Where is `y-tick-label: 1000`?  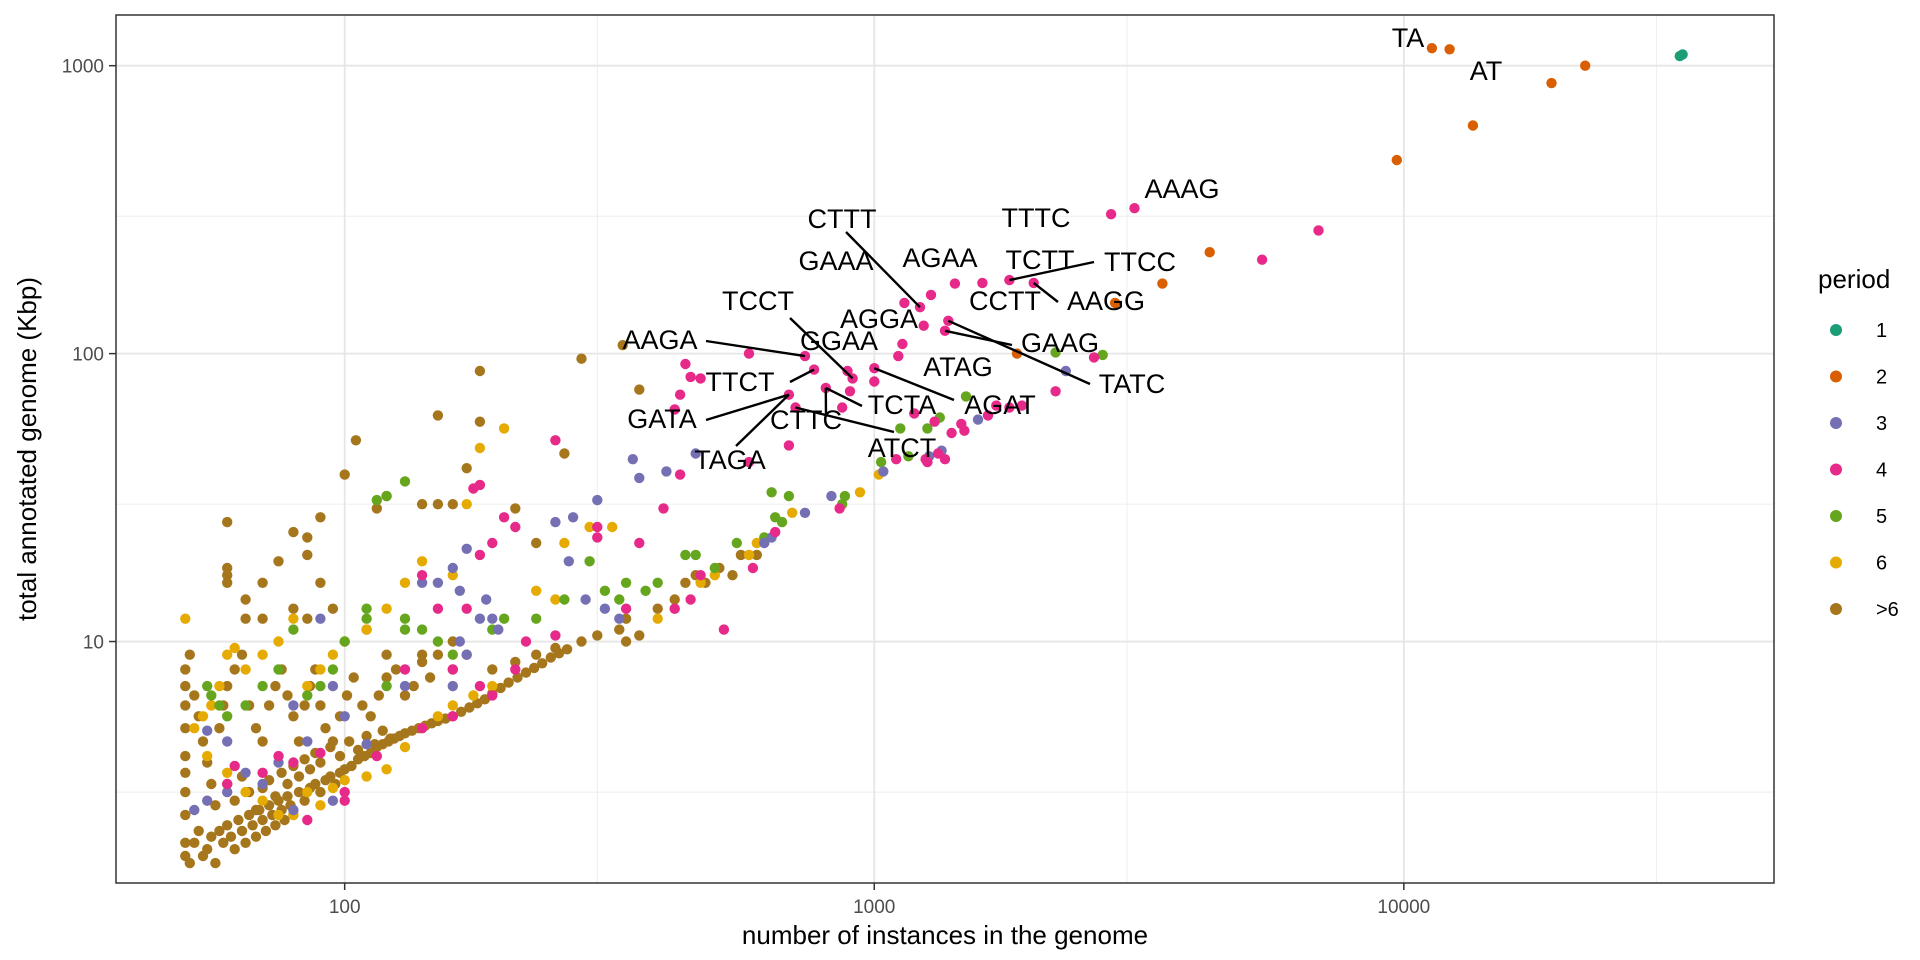 y-tick-label: 1000 is located at coordinates (83, 67).